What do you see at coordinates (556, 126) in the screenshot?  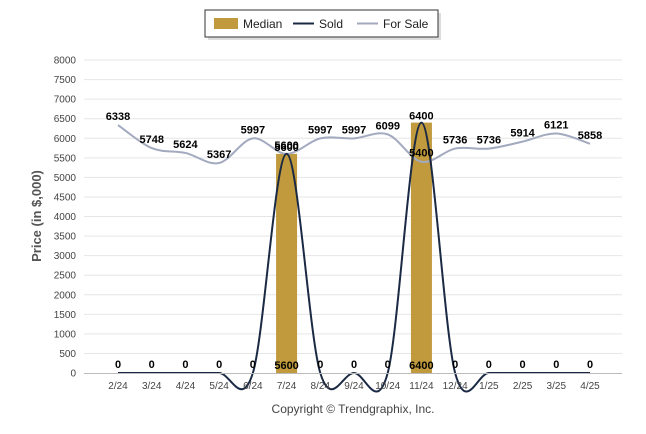 I see `data-label-for-sale: 6121` at bounding box center [556, 126].